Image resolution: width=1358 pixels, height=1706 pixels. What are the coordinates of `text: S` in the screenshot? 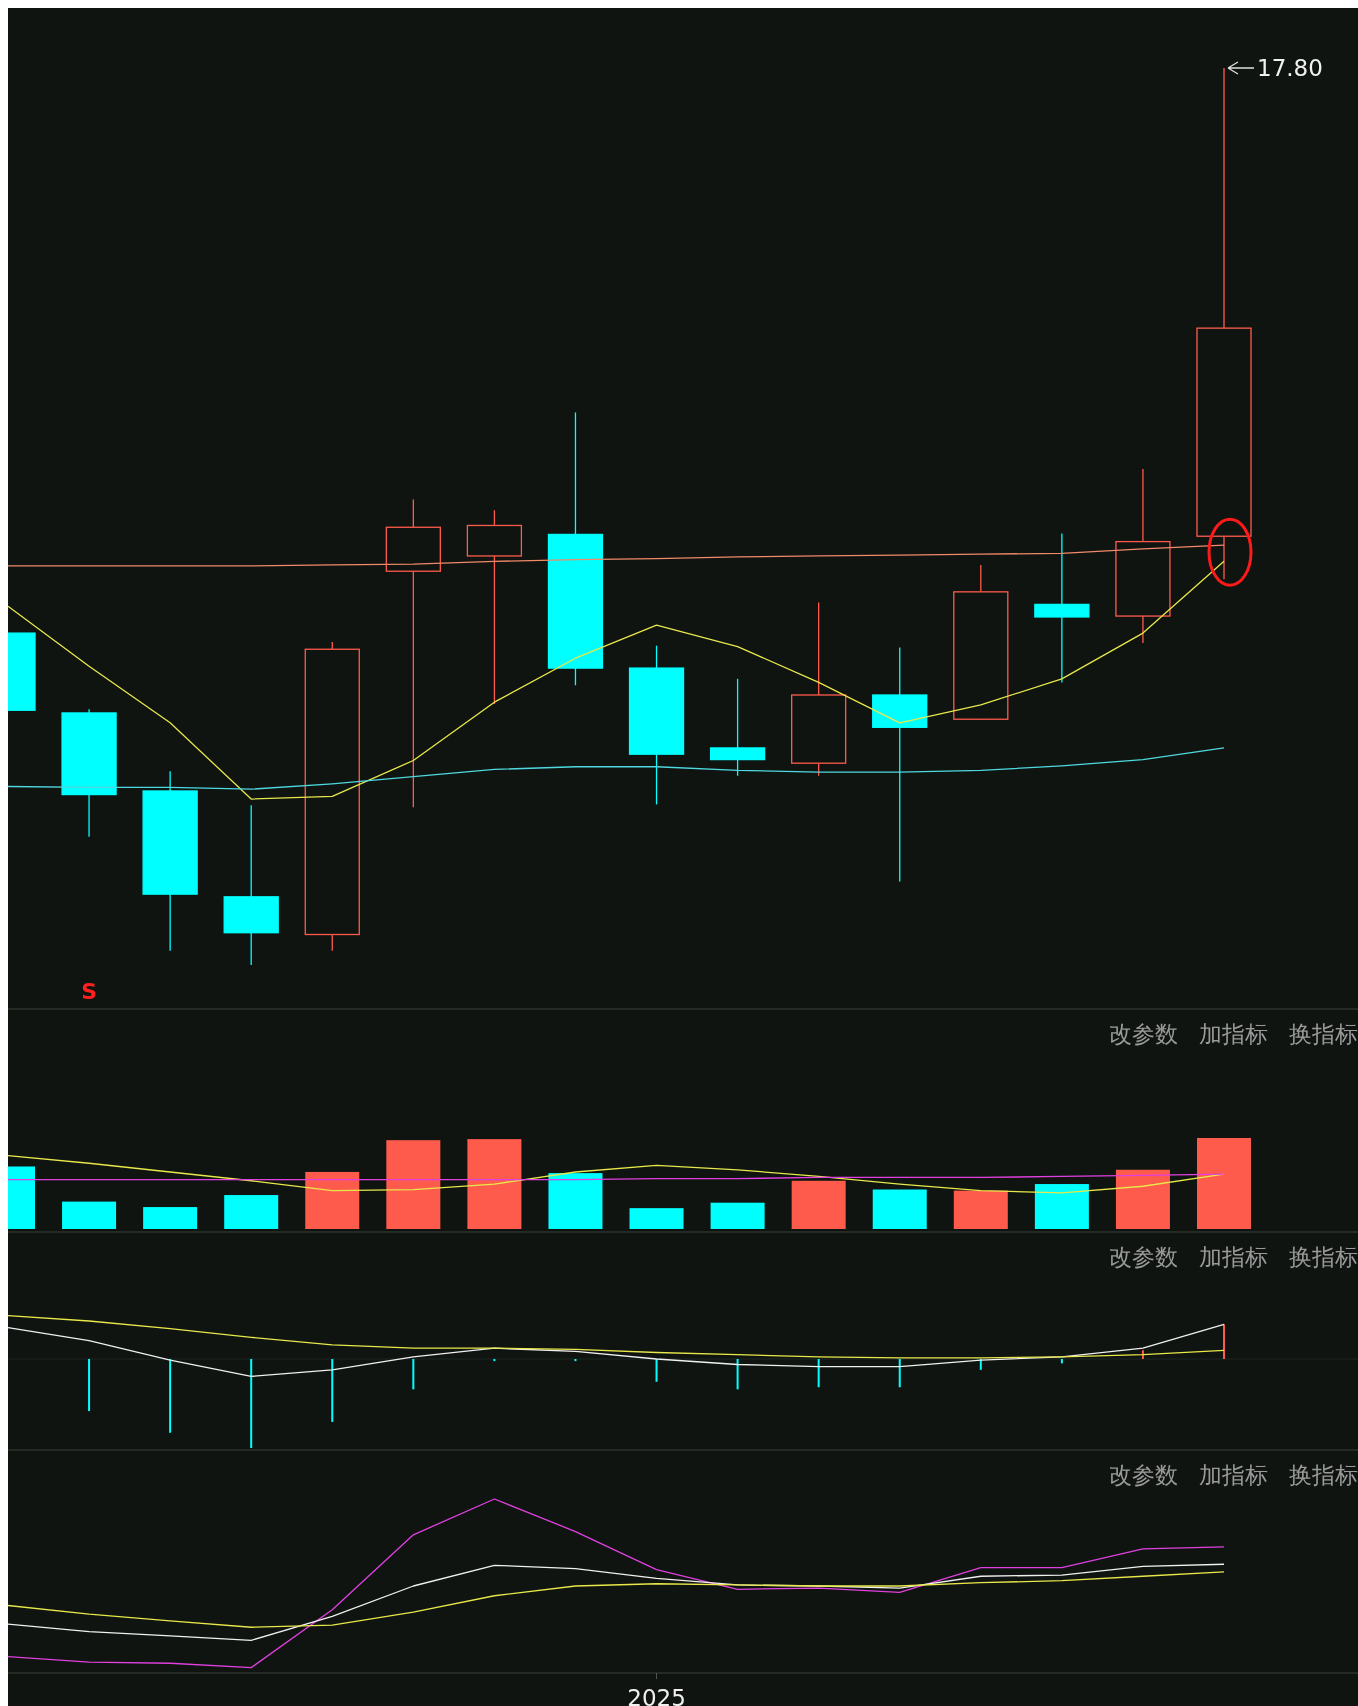 It's located at (89, 991).